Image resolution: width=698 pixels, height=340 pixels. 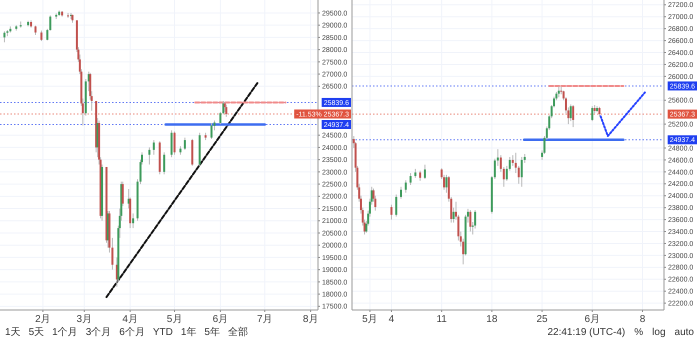 I want to click on x-tick-label: 11, so click(x=442, y=319).